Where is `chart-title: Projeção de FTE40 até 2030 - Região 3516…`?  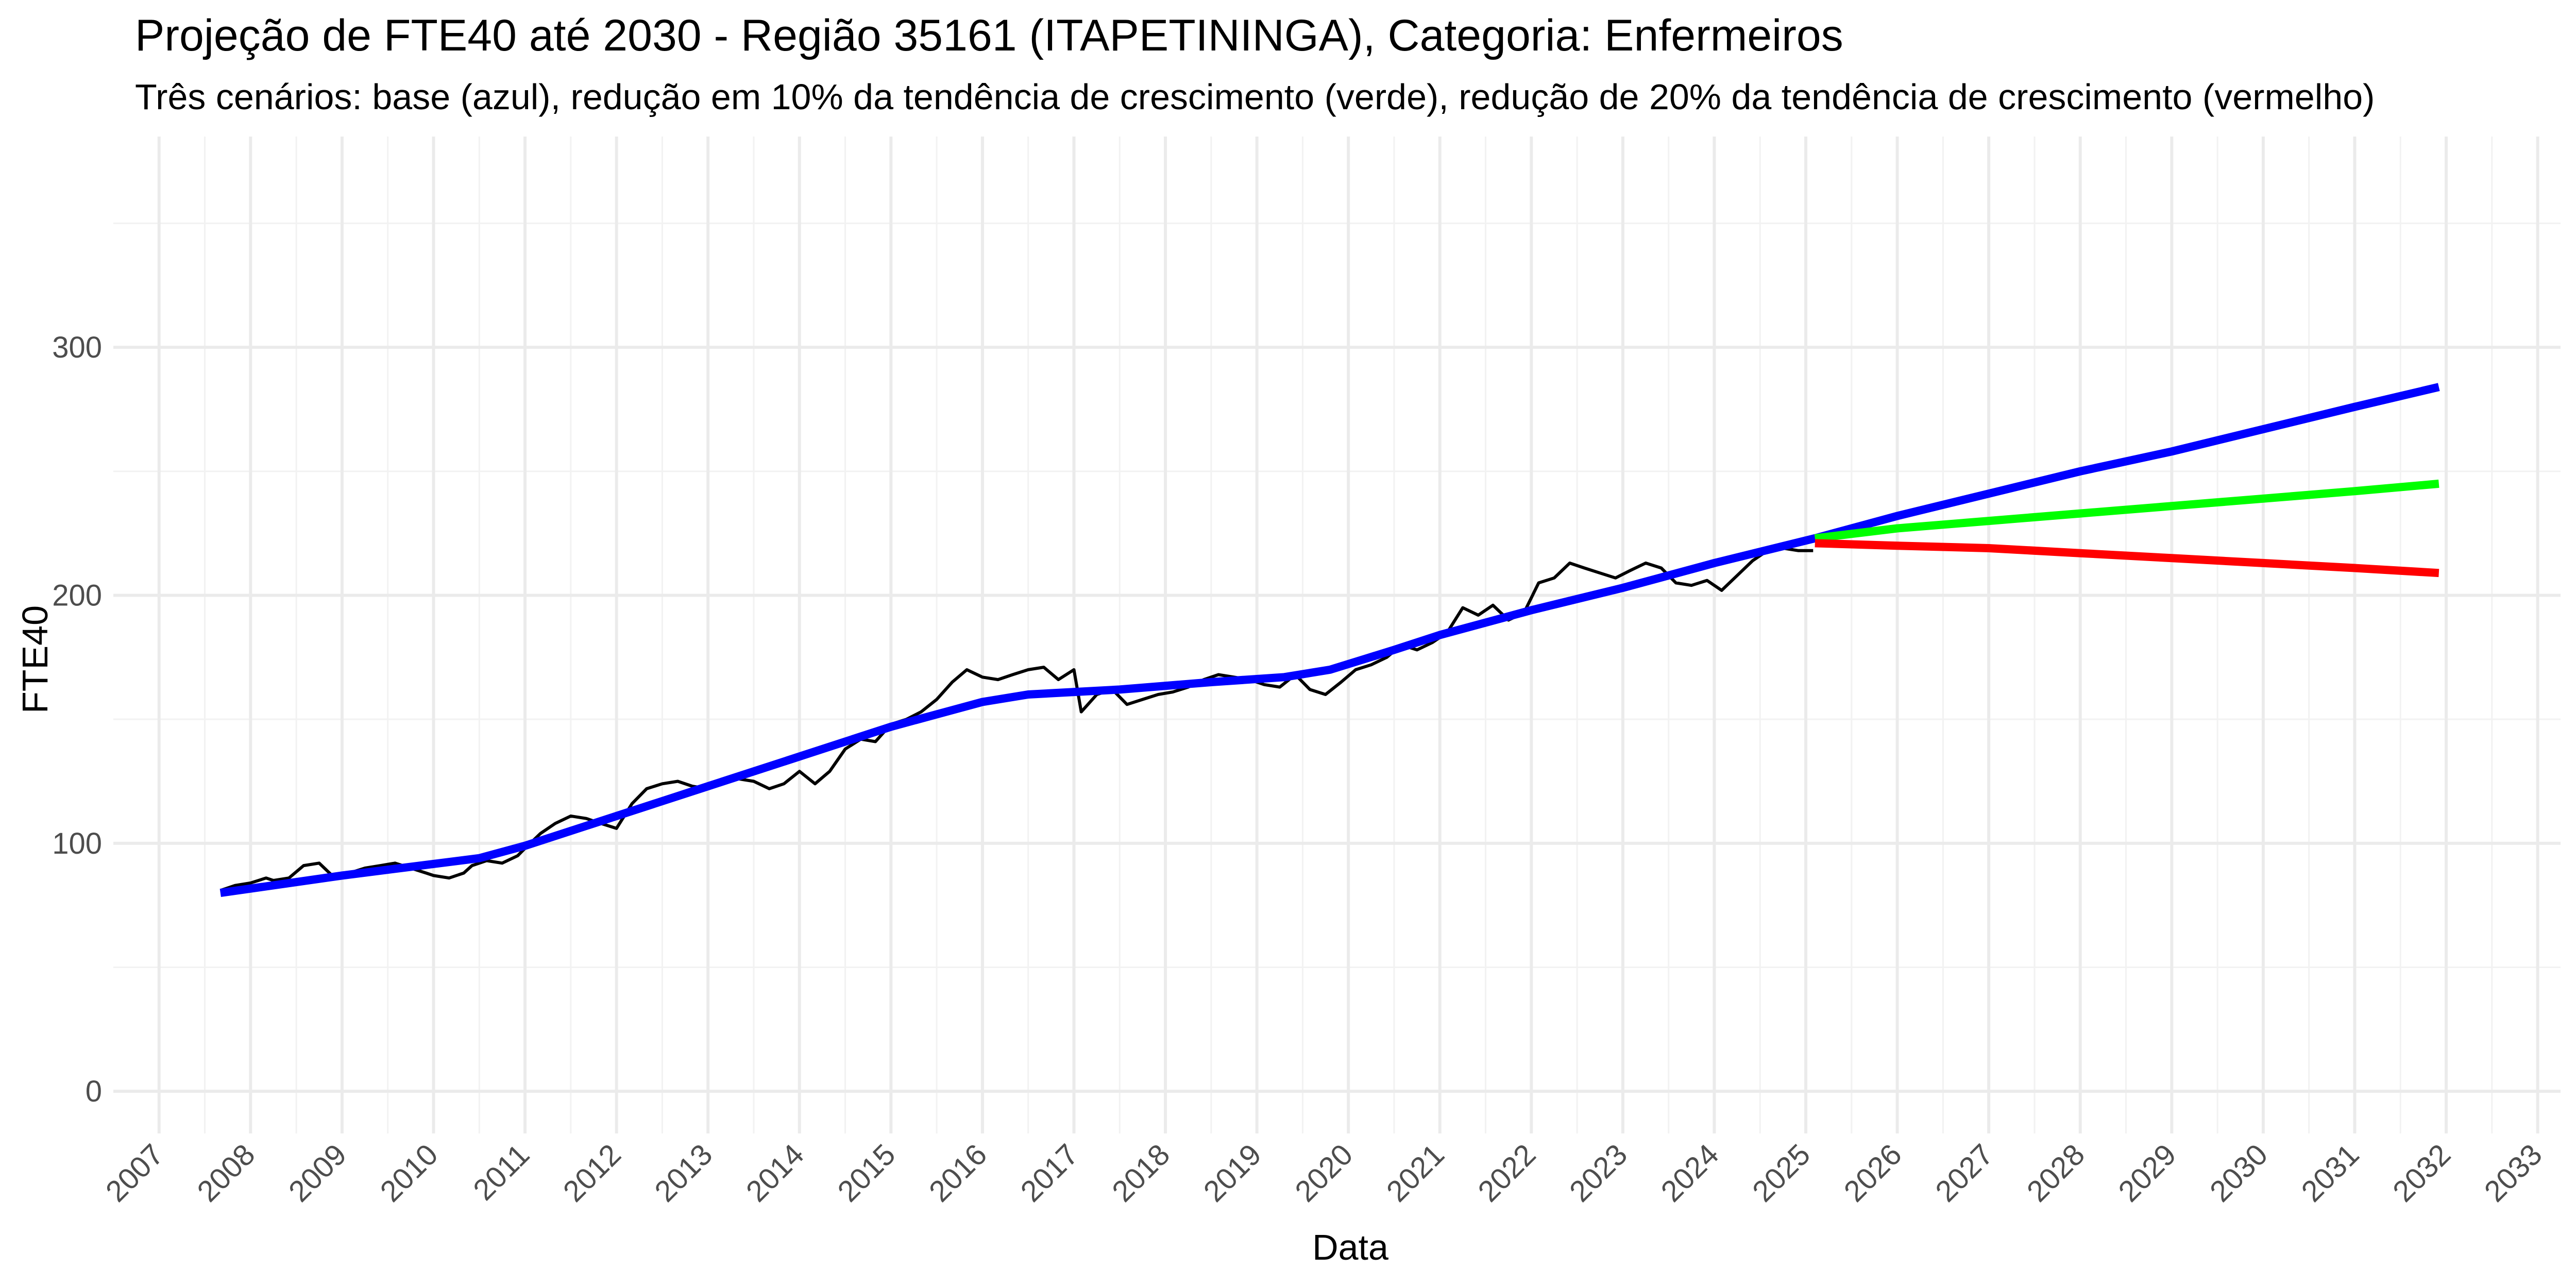 chart-title: Projeção de FTE40 até 2030 - Região 3516… is located at coordinates (989, 35).